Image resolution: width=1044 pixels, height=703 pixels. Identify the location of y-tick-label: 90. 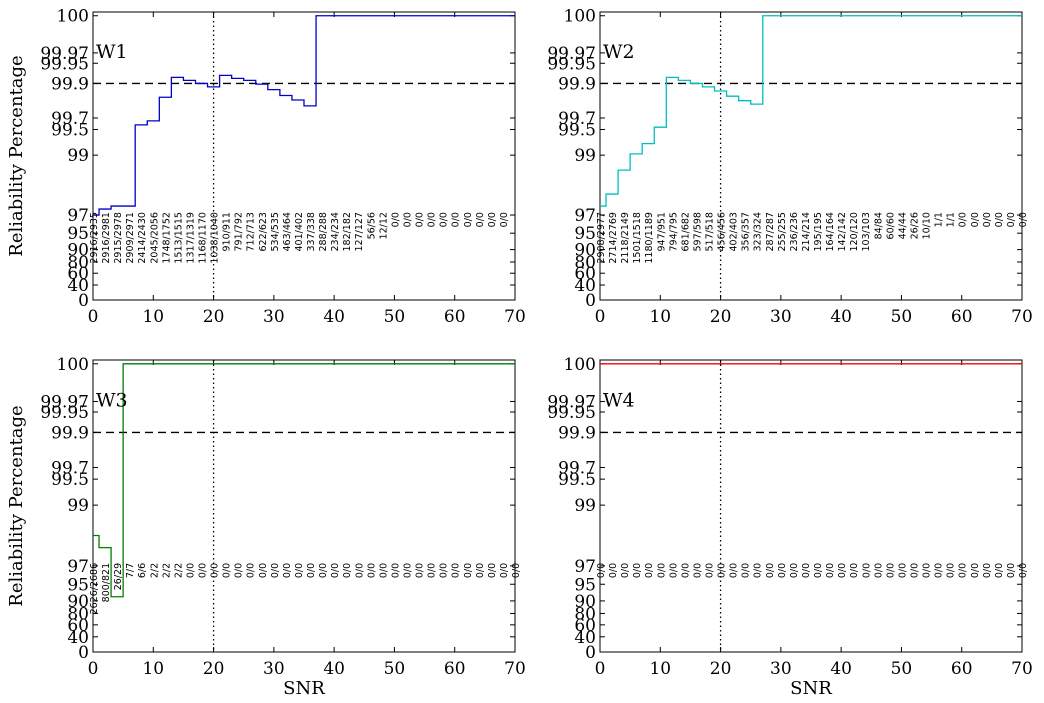
(78, 251).